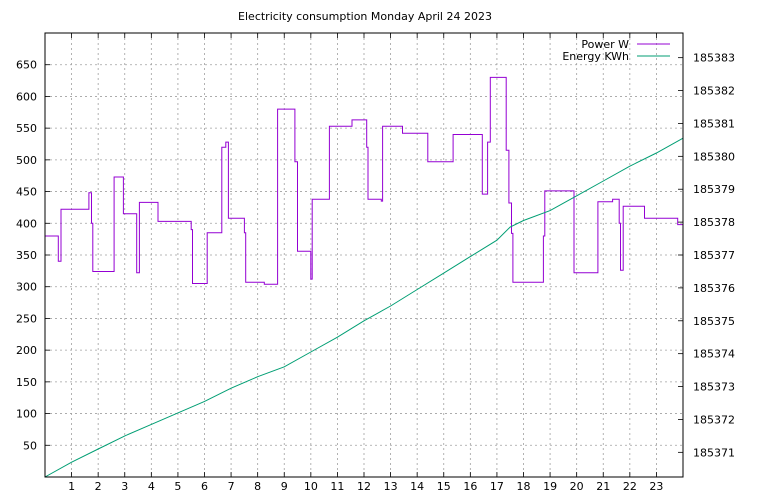 The height and width of the screenshot is (504, 768). Describe the element at coordinates (714, 222) in the screenshot. I see `y2-tick-label: 185378` at that location.